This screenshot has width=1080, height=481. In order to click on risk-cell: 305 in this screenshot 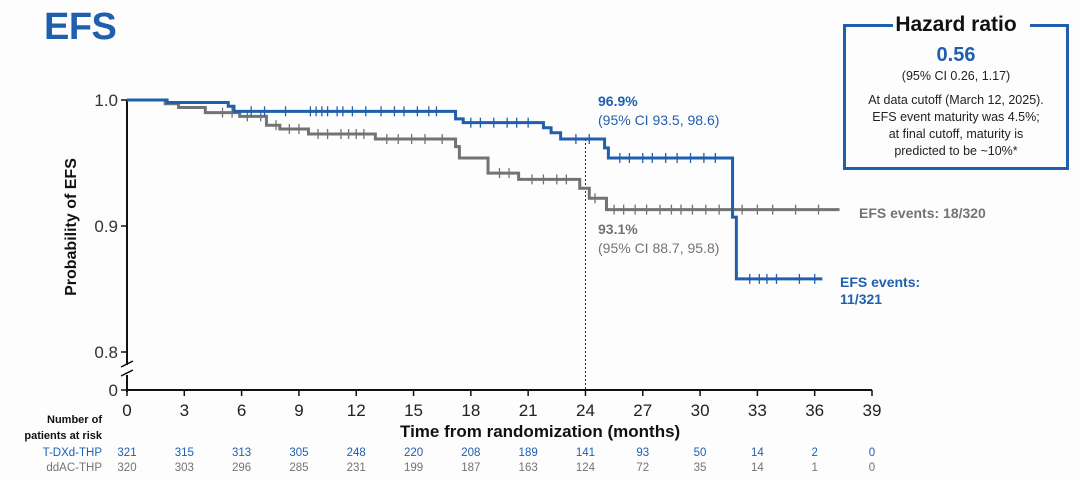, I will do `click(299, 453)`.